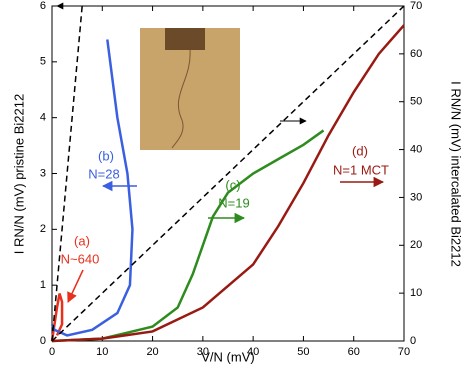  What do you see at coordinates (416, 245) in the screenshot?
I see `y2-tick-label: 20` at bounding box center [416, 245].